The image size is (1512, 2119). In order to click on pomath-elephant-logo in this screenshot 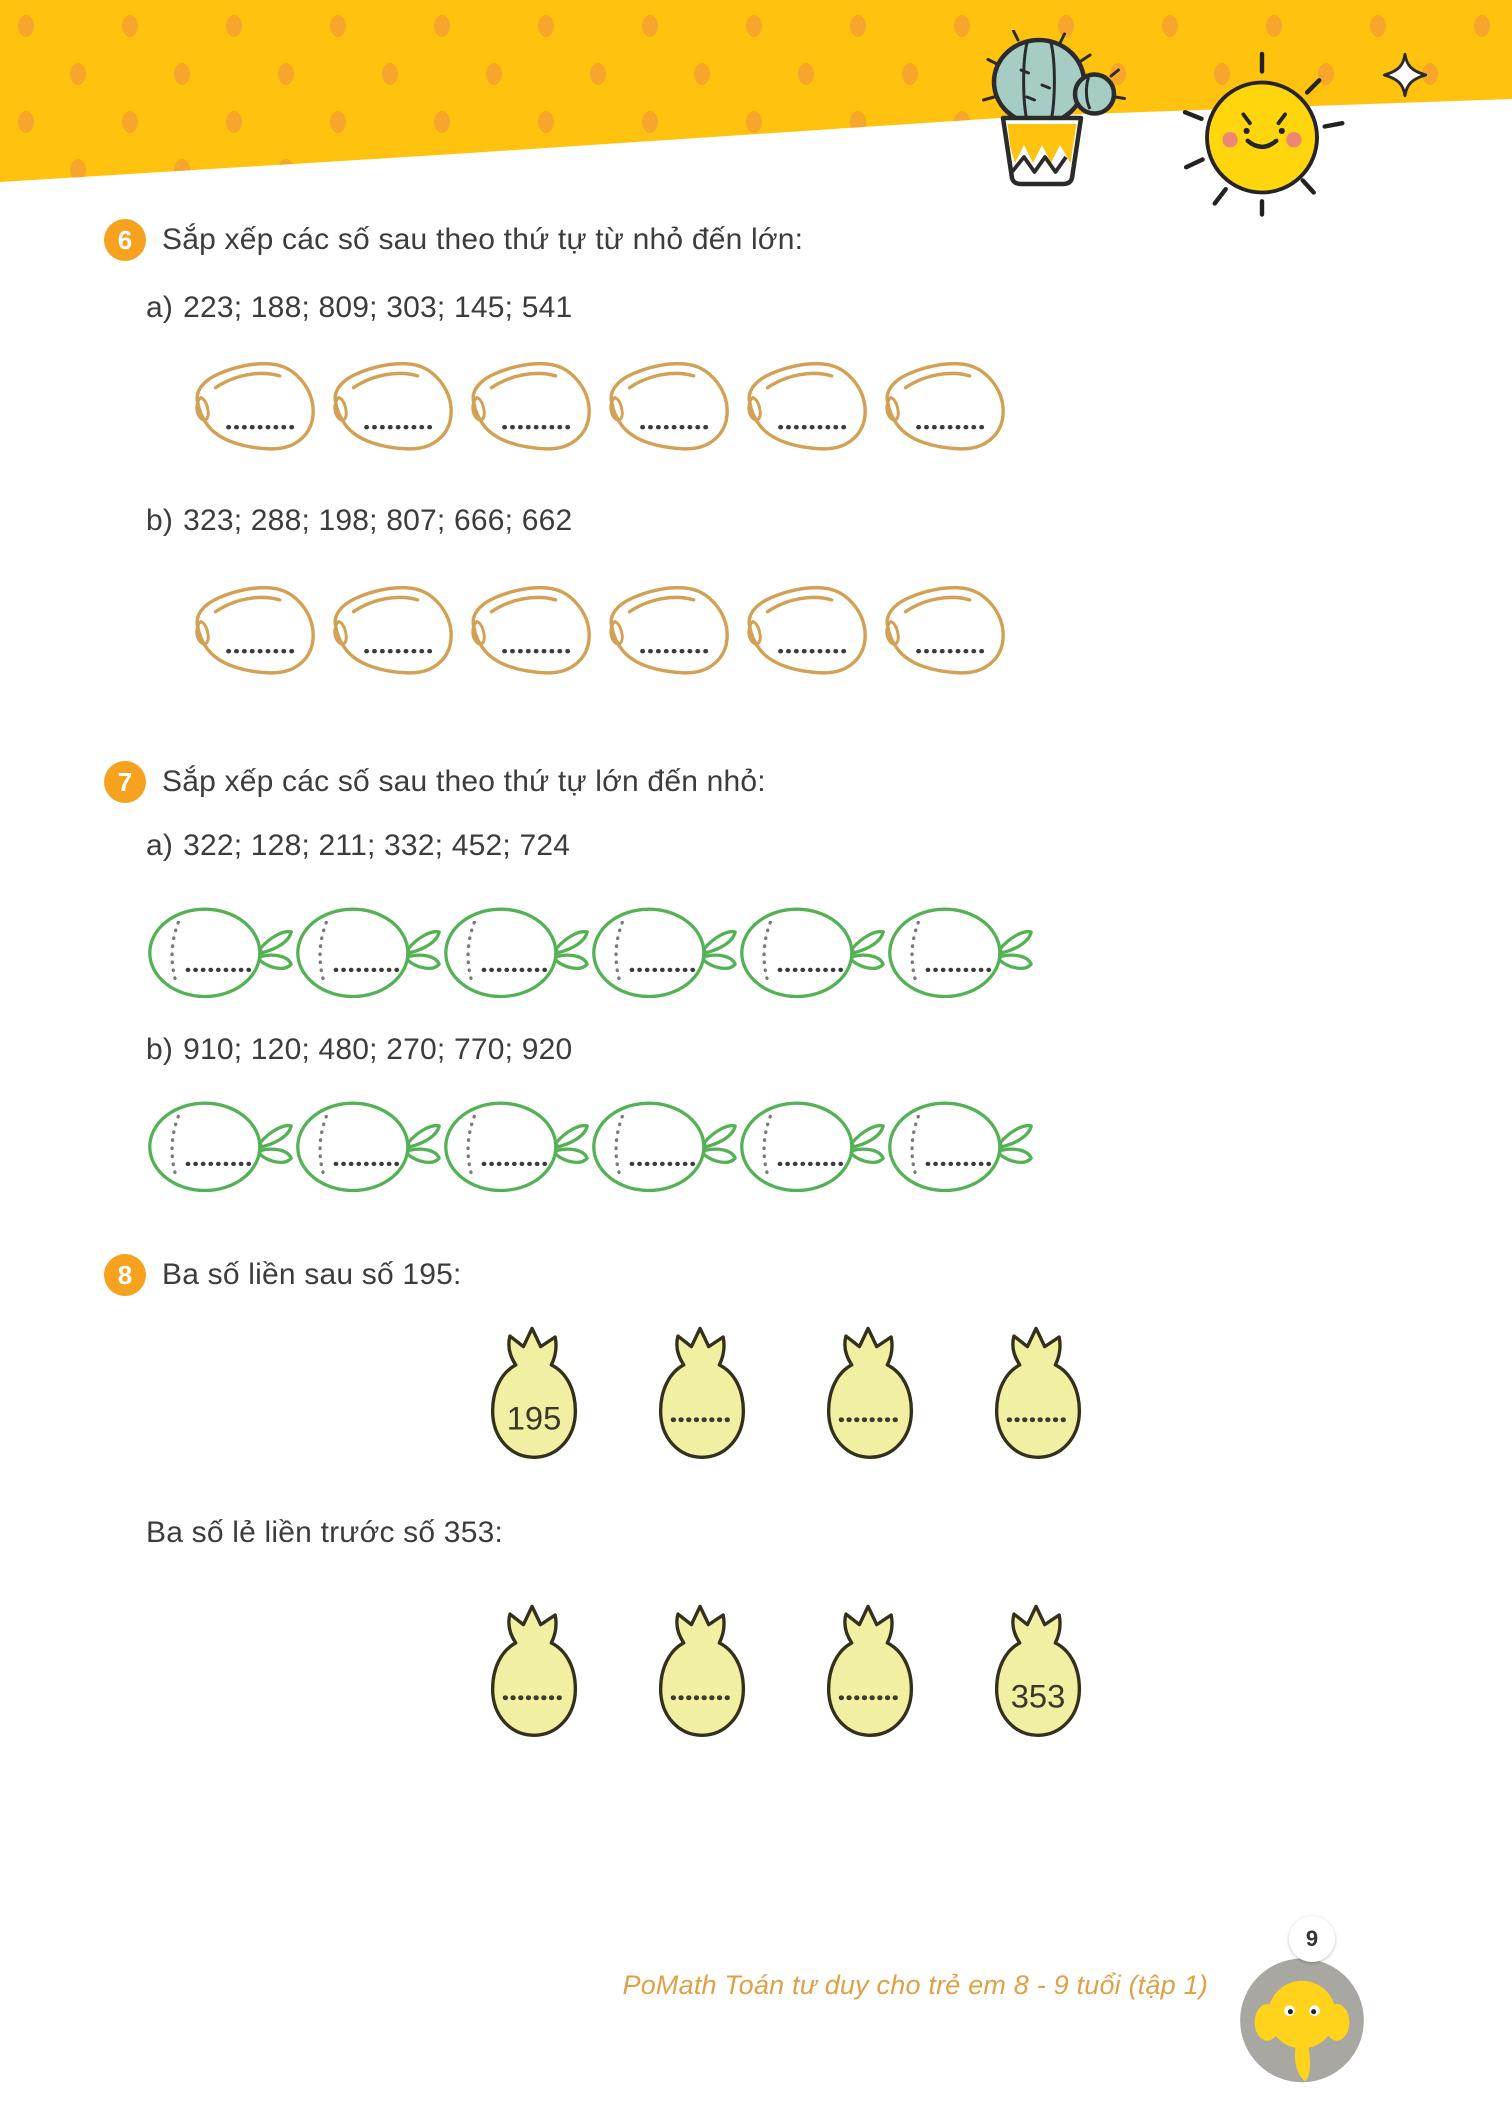, I will do `click(1302, 2020)`.